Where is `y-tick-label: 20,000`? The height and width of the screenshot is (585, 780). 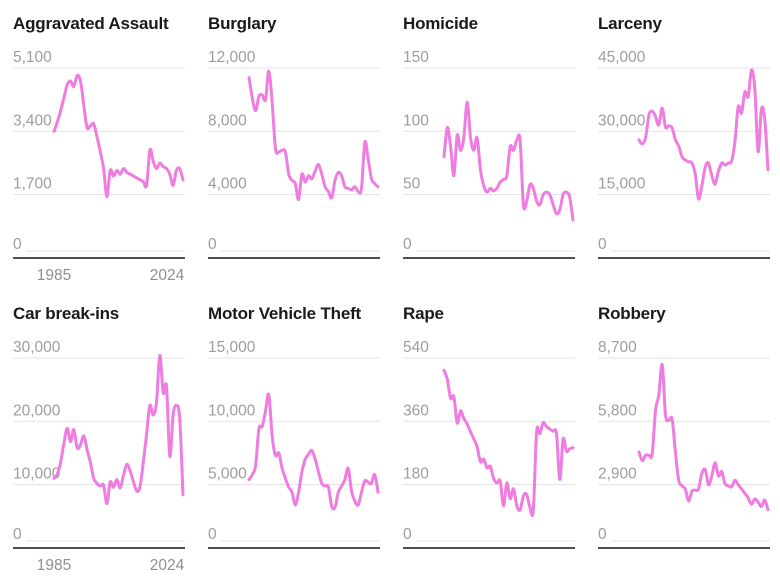 y-tick-label: 20,000 is located at coordinates (37, 410).